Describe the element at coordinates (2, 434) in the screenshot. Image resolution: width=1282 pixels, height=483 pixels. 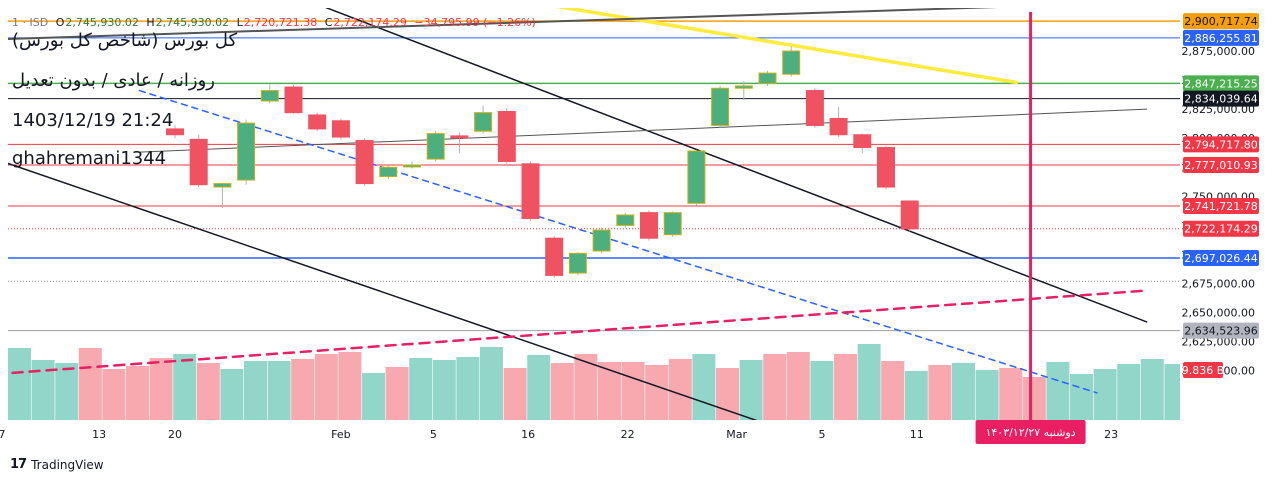
I see `time-tick-label: 7` at that location.